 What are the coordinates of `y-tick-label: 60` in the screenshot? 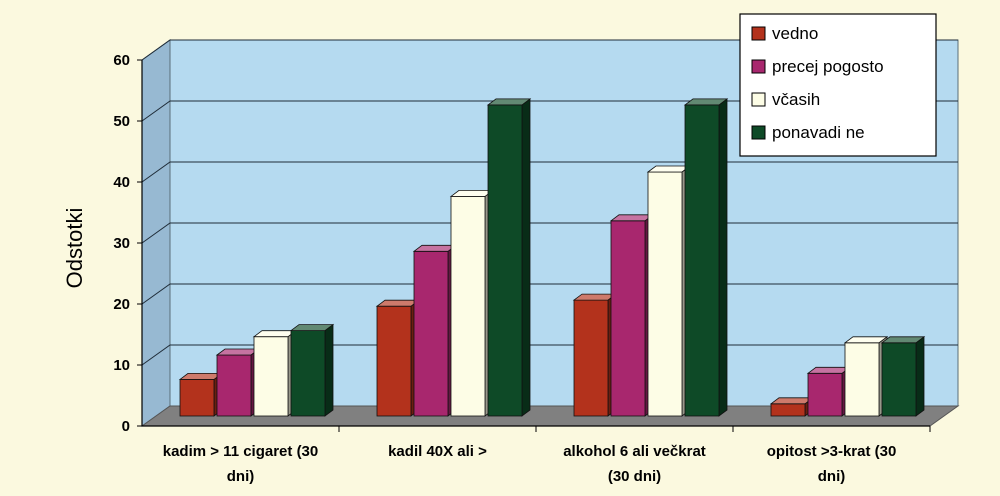 It's located at (121, 60).